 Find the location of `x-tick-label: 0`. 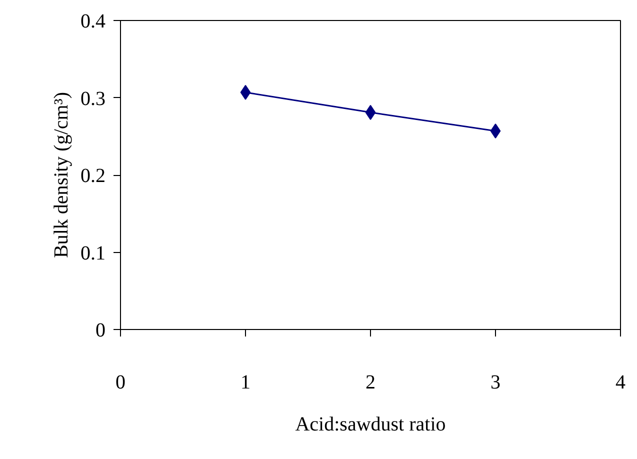

x-tick-label: 0 is located at coordinates (121, 383).